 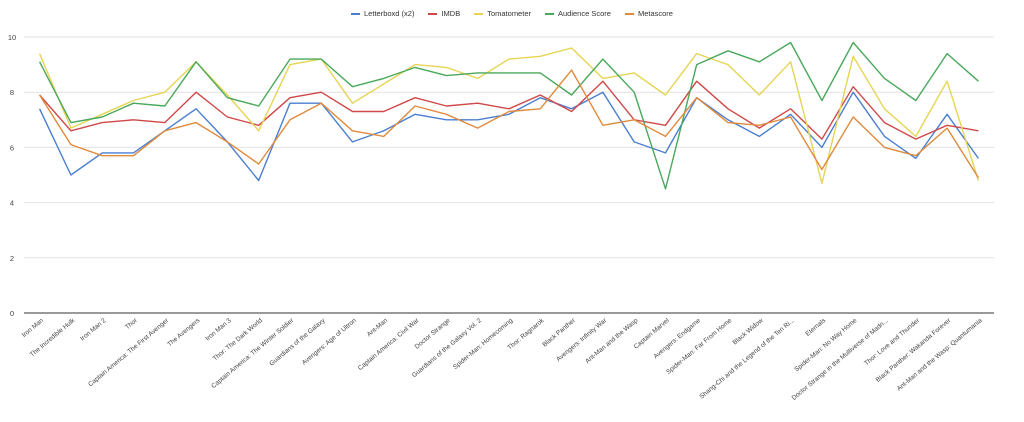 I want to click on x-tick-label: Iron Man 2, so click(x=93, y=330).